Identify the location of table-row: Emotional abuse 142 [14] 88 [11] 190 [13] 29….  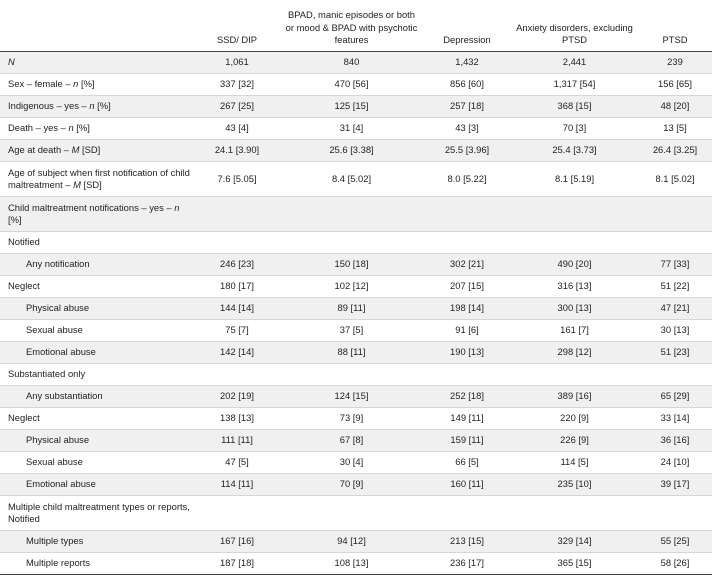
(356, 352).